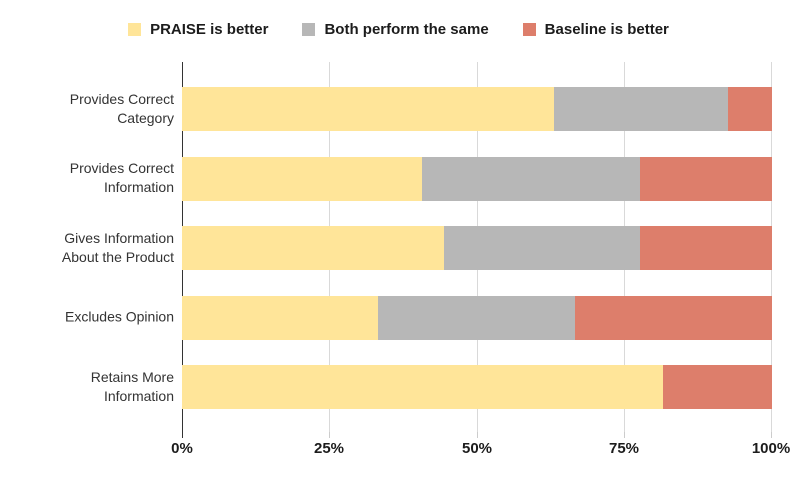 Image resolution: width=797 pixels, height=487 pixels. I want to click on category-label: Excludes Opinion, so click(119, 316).